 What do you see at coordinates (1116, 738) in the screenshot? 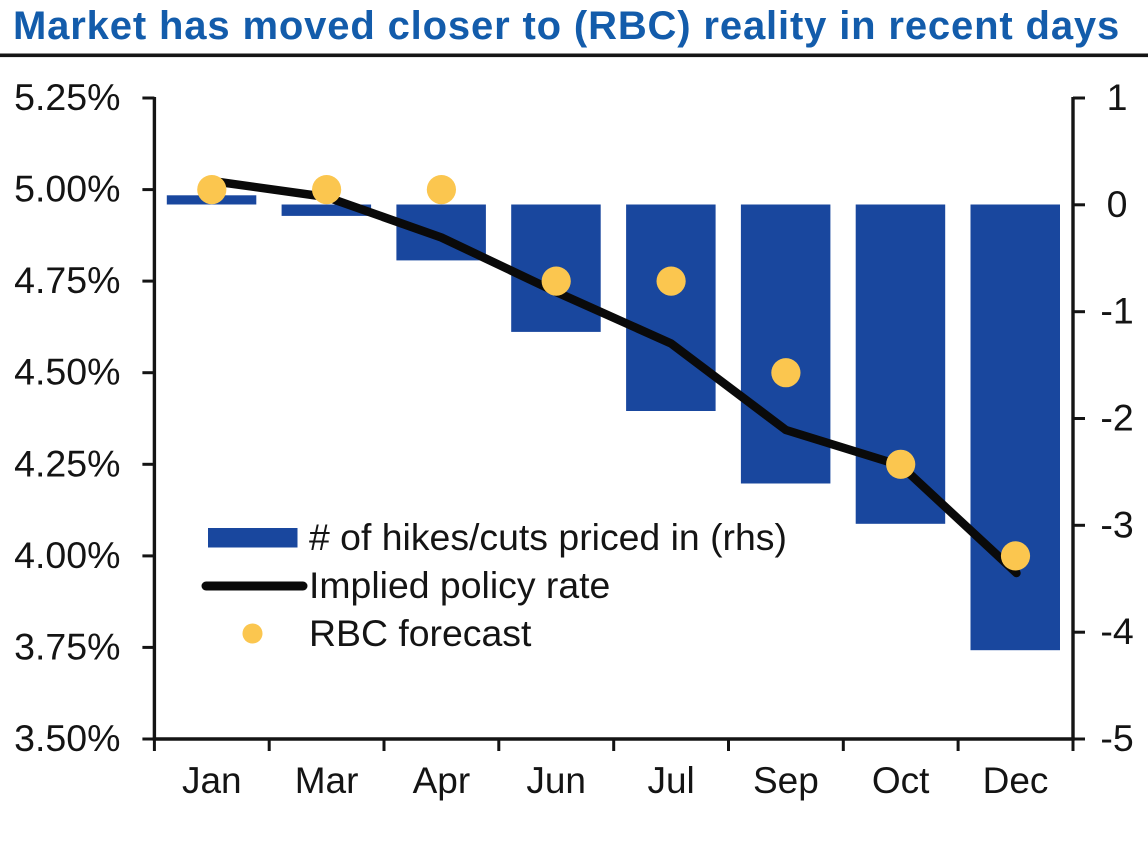
I see `svg-text: -5` at bounding box center [1116, 738].